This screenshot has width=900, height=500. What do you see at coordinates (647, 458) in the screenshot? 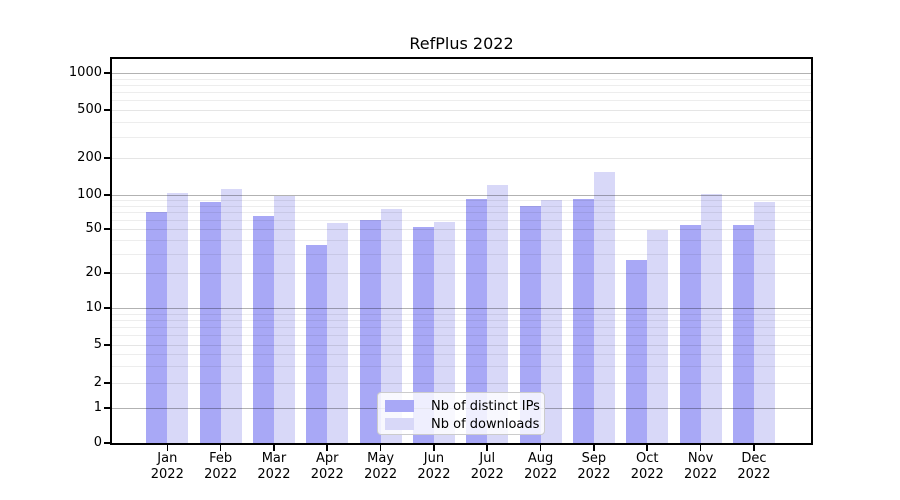
I see `x-tick-month: Oct` at bounding box center [647, 458].